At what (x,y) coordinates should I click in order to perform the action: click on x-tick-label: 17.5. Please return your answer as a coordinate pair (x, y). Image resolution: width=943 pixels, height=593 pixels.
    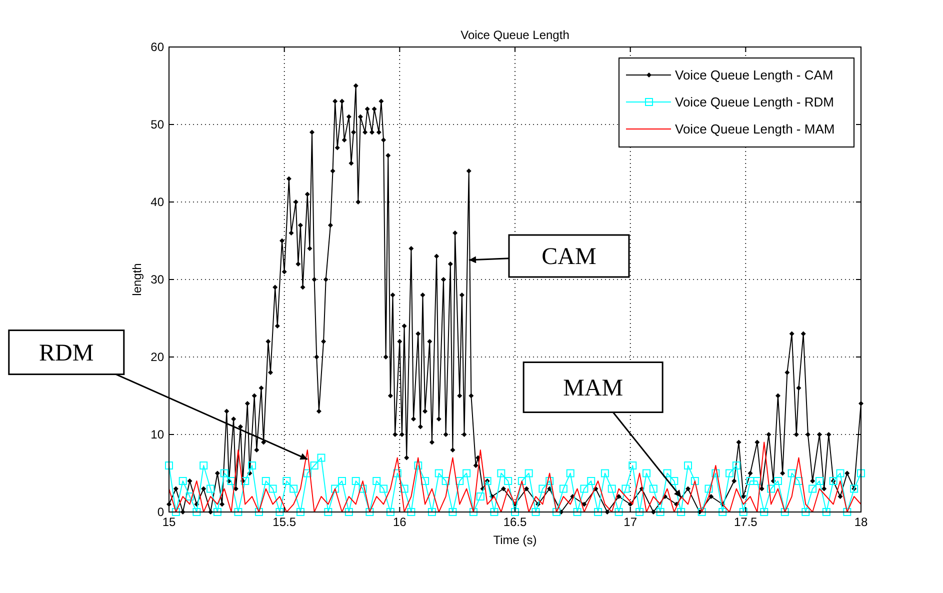
    Looking at the image, I should click on (746, 522).